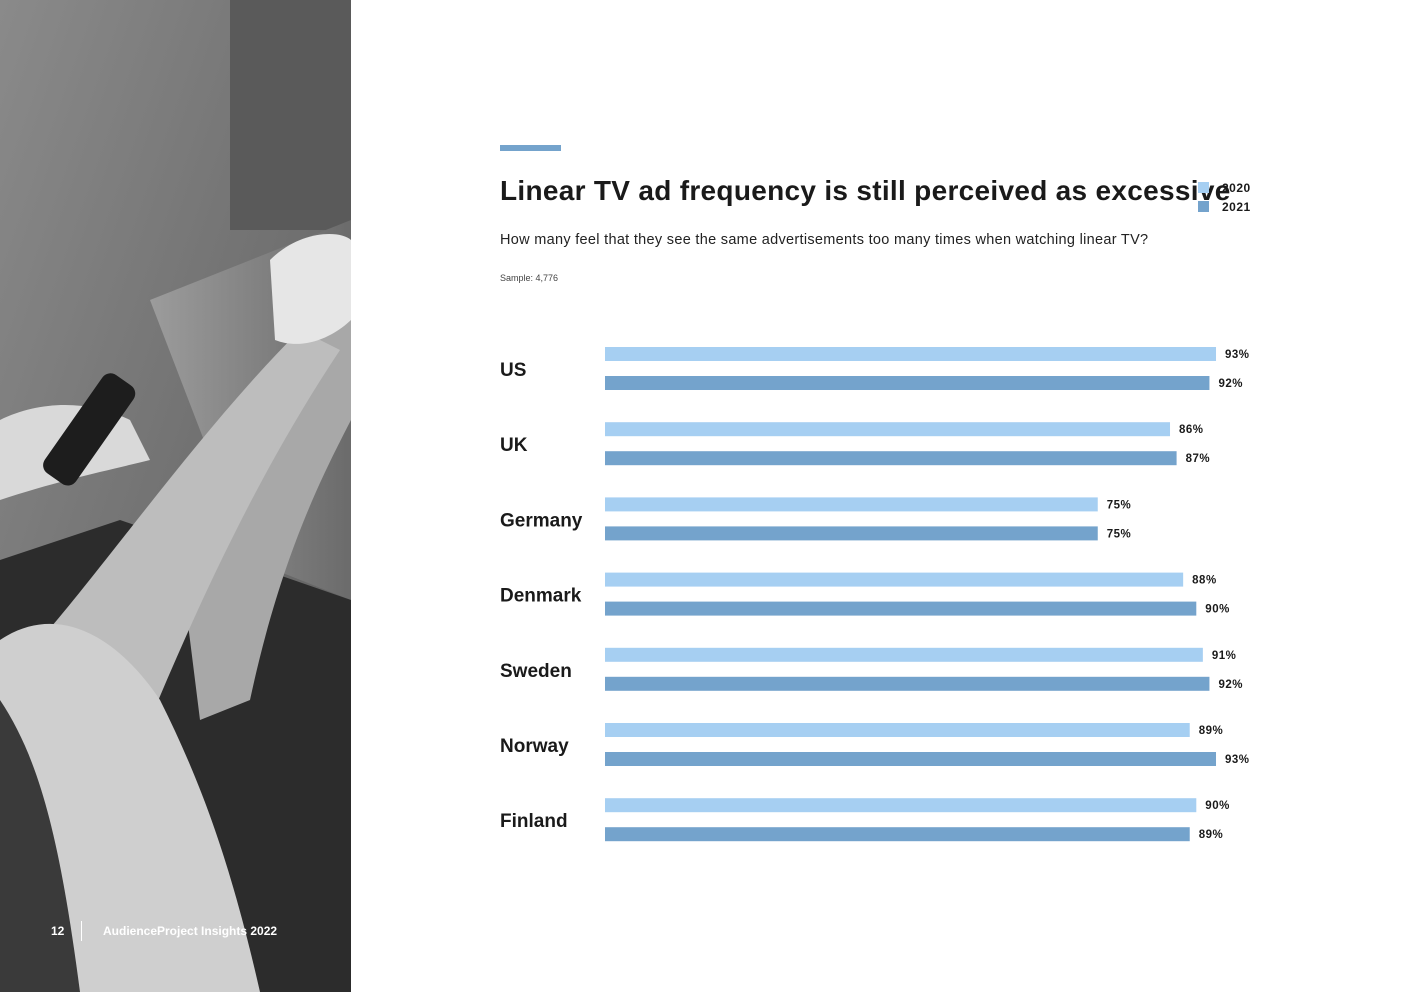  I want to click on legend-item-2020: 2020, so click(1224, 187).